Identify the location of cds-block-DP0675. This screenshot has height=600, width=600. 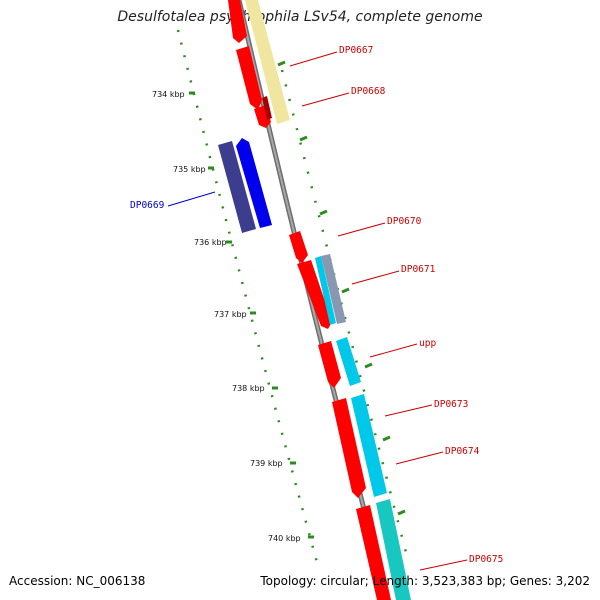
(373, 552).